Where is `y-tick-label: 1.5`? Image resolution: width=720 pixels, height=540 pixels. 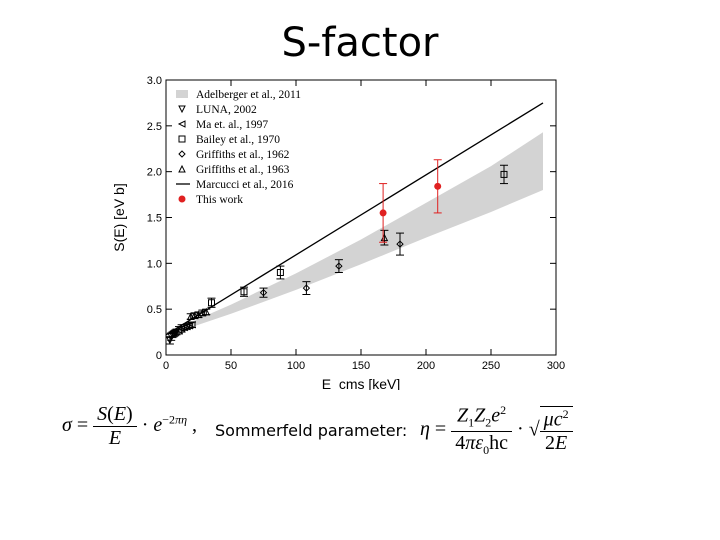 y-tick-label: 1.5 is located at coordinates (154, 219).